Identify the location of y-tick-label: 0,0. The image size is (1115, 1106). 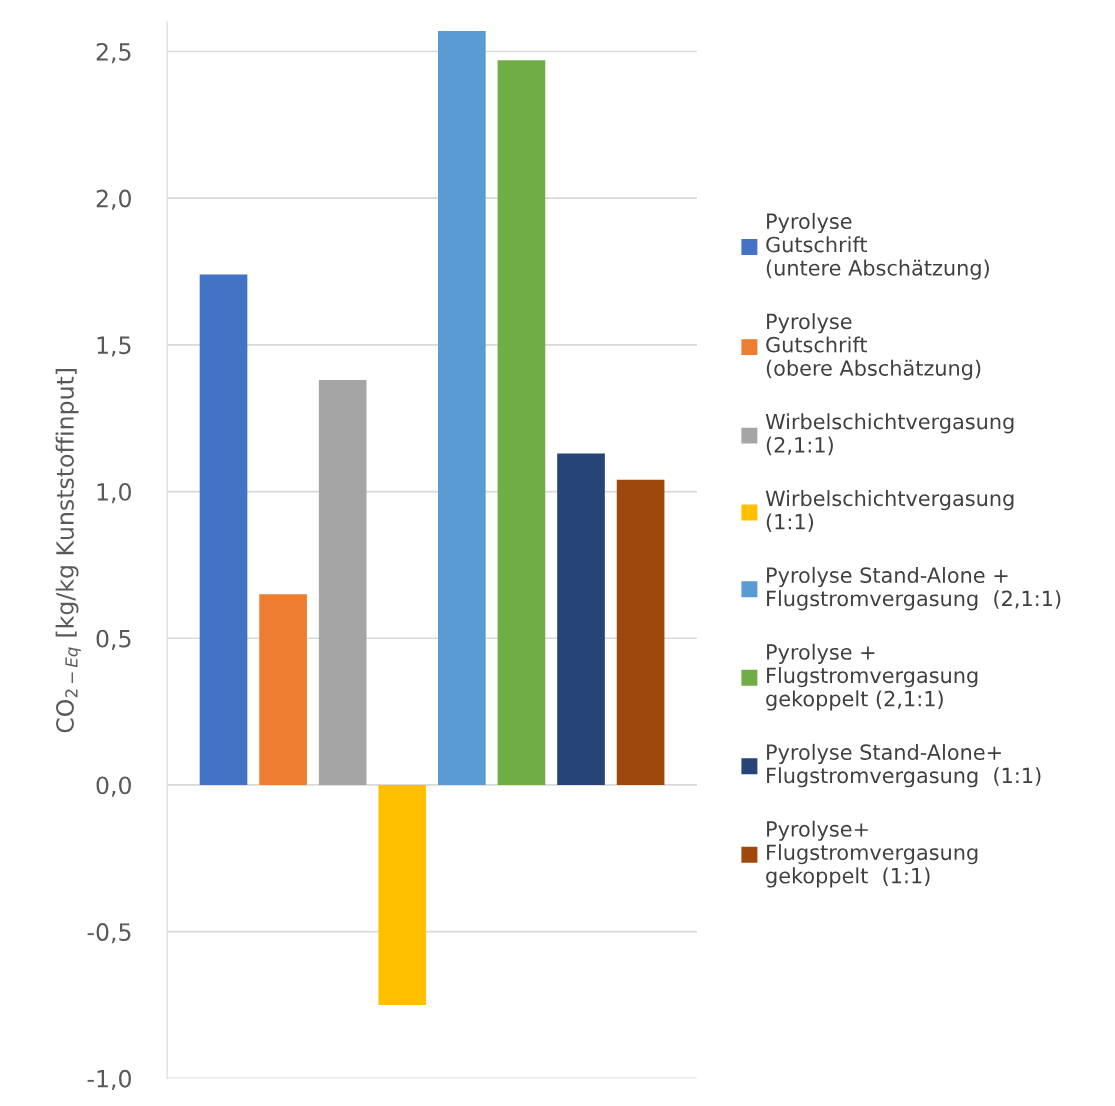
(113, 786).